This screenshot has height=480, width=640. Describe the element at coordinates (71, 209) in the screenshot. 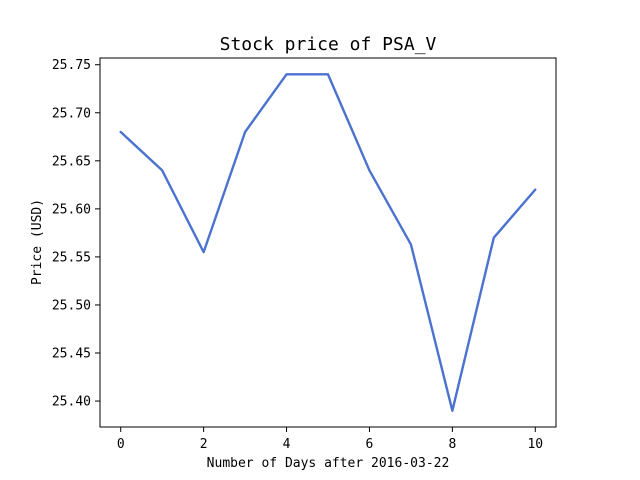

I see `y-tick-label: 25.60` at that location.